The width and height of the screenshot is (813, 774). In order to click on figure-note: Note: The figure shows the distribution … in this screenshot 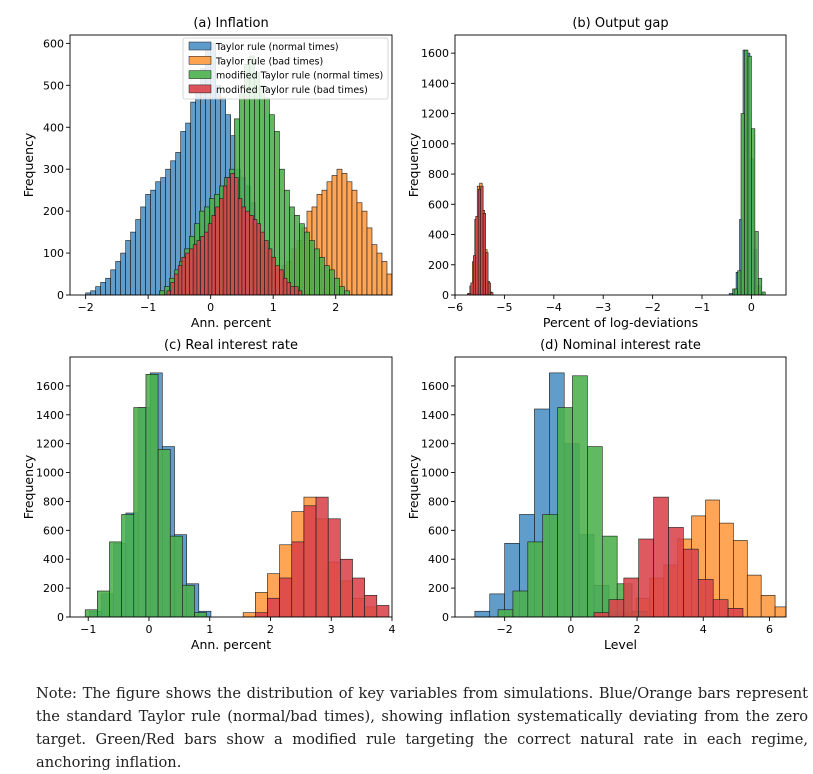, I will do `click(422, 728)`.